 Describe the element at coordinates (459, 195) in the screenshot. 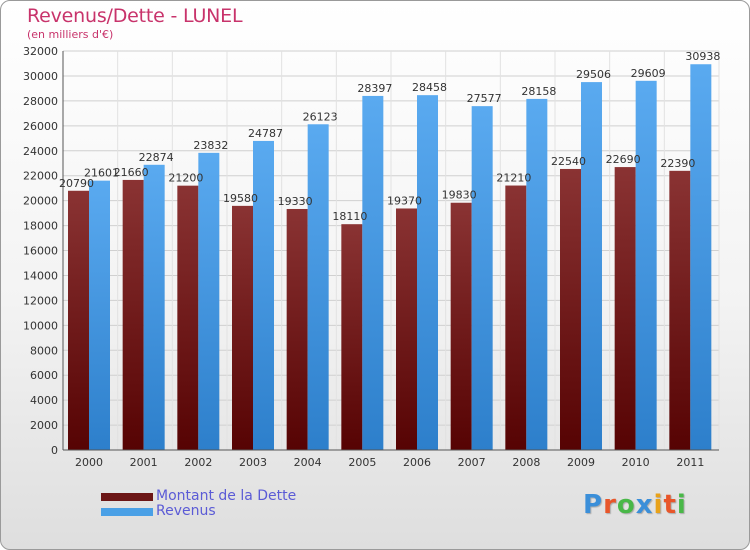

I see `data-label-debt: 19830` at that location.